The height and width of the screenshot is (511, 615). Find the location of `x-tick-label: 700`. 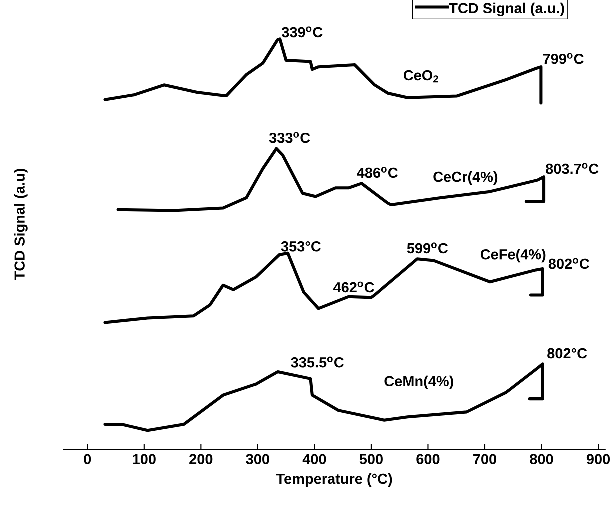

x-tick-label: 700 is located at coordinates (485, 459).